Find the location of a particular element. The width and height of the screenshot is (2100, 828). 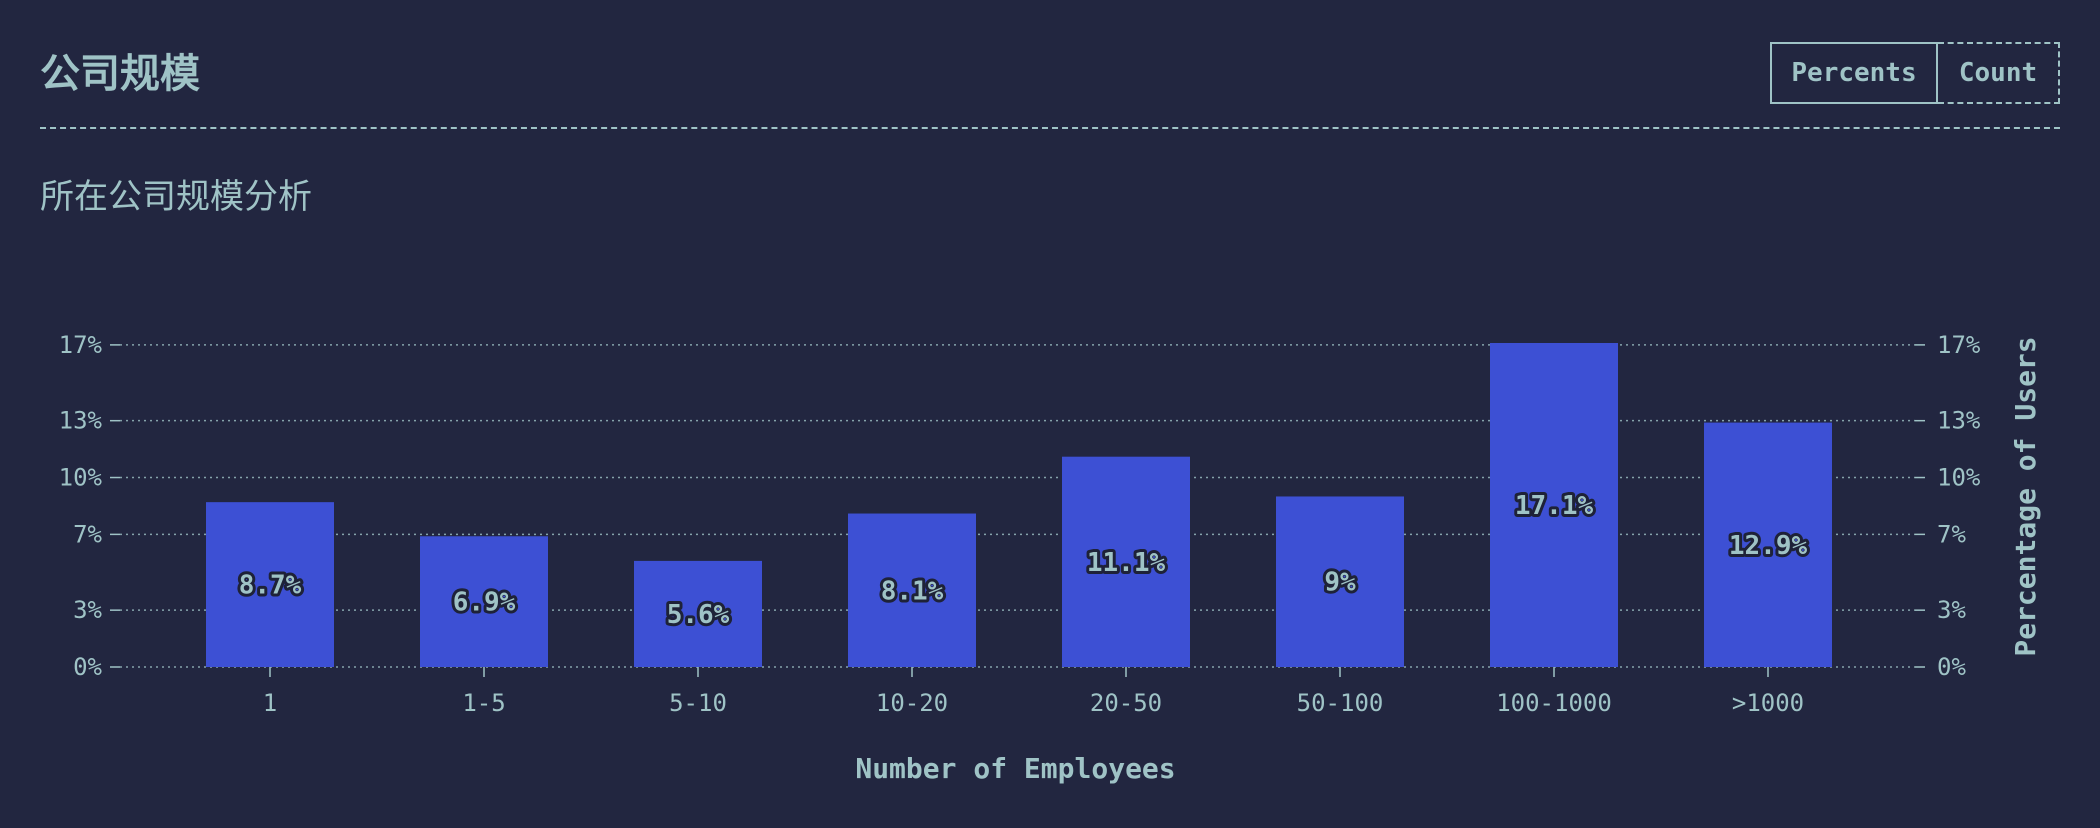

data-label: 12.9% is located at coordinates (1768, 546).